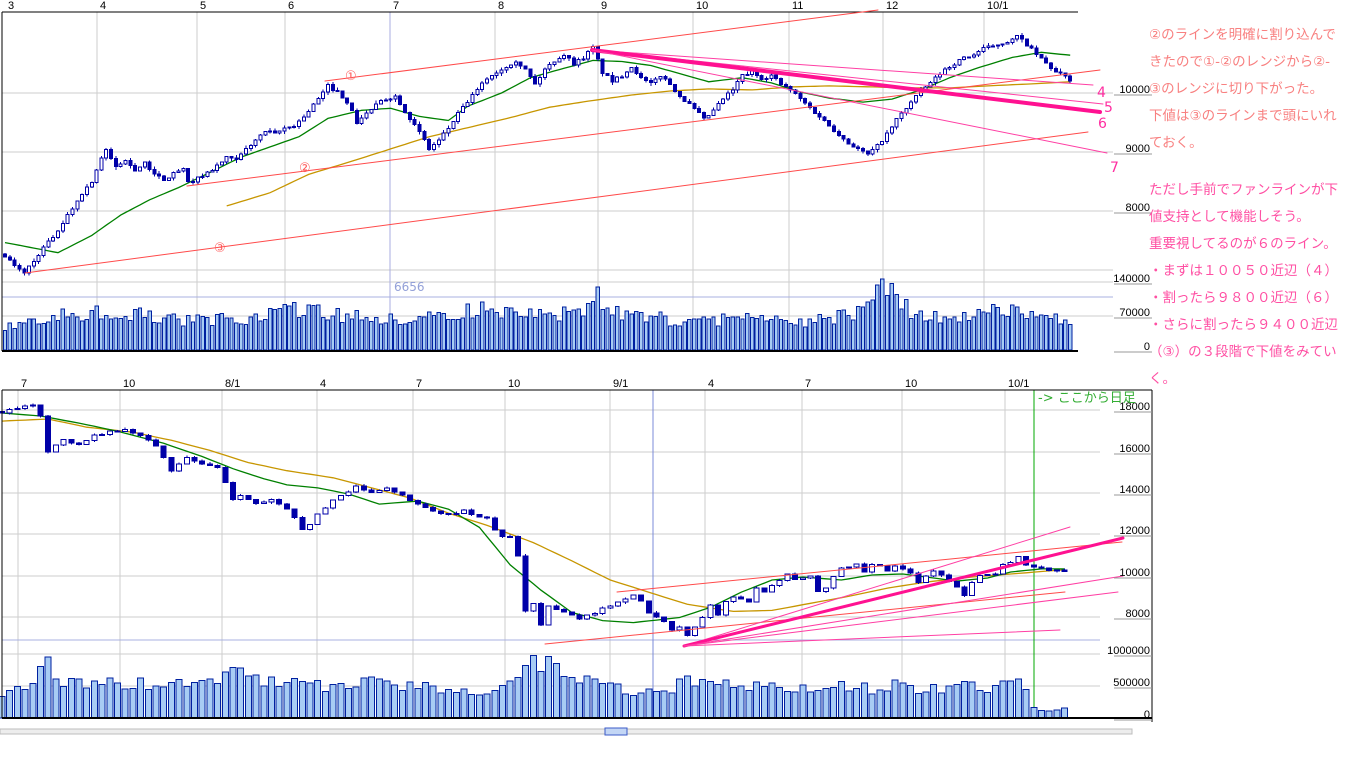 This screenshot has height=768, width=1366. What do you see at coordinates (1240, 62) in the screenshot?
I see `note-line: きたので①-②のレンジから②-` at bounding box center [1240, 62].